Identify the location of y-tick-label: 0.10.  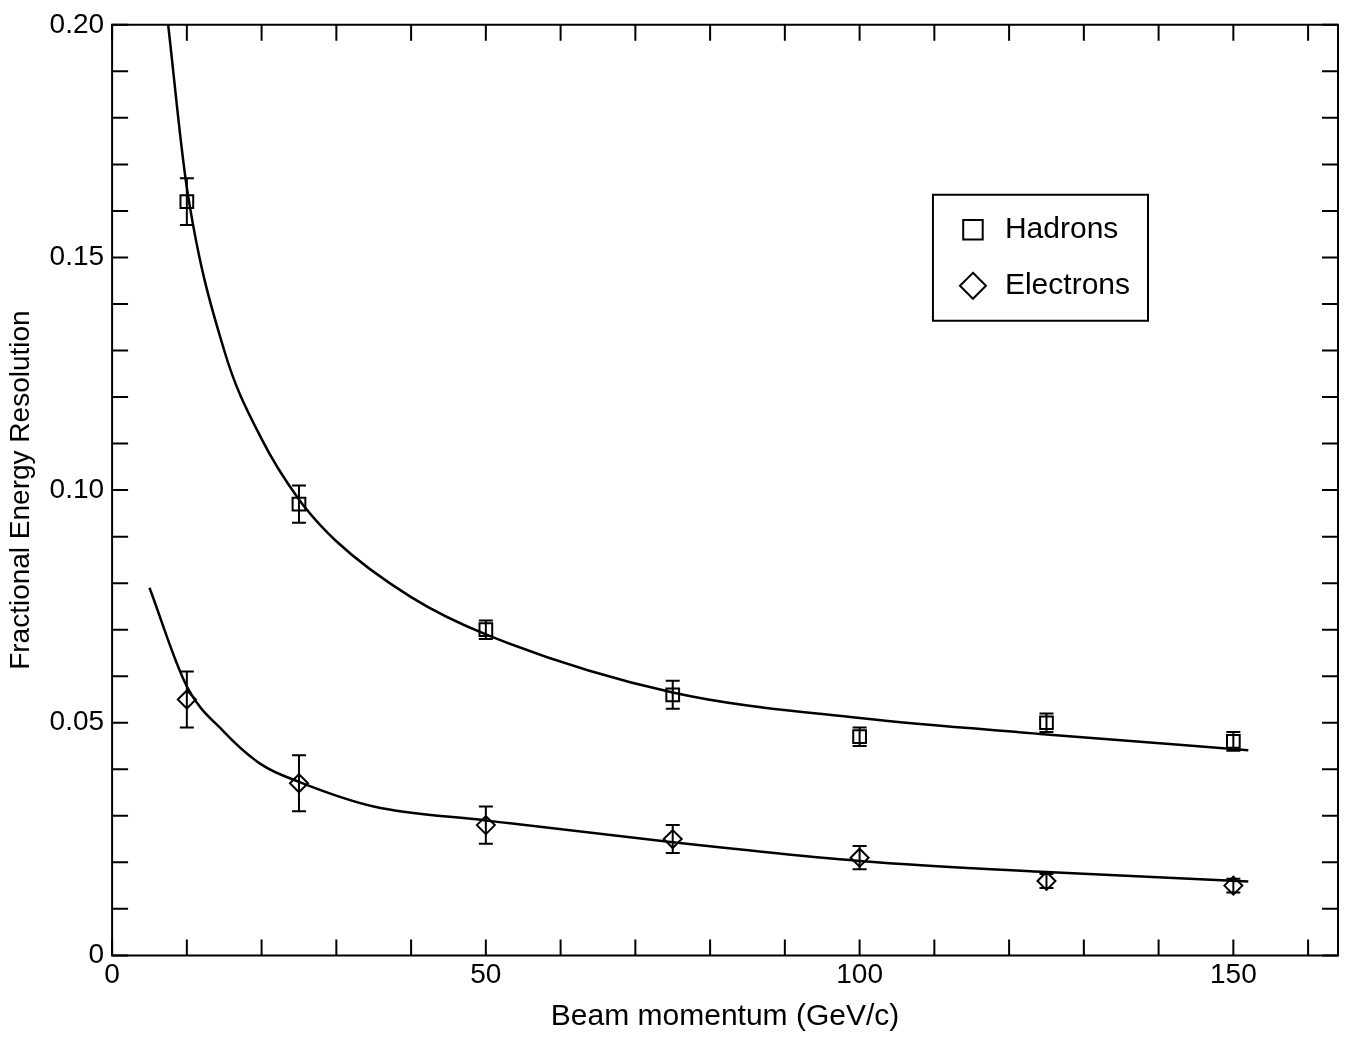
(77, 488).